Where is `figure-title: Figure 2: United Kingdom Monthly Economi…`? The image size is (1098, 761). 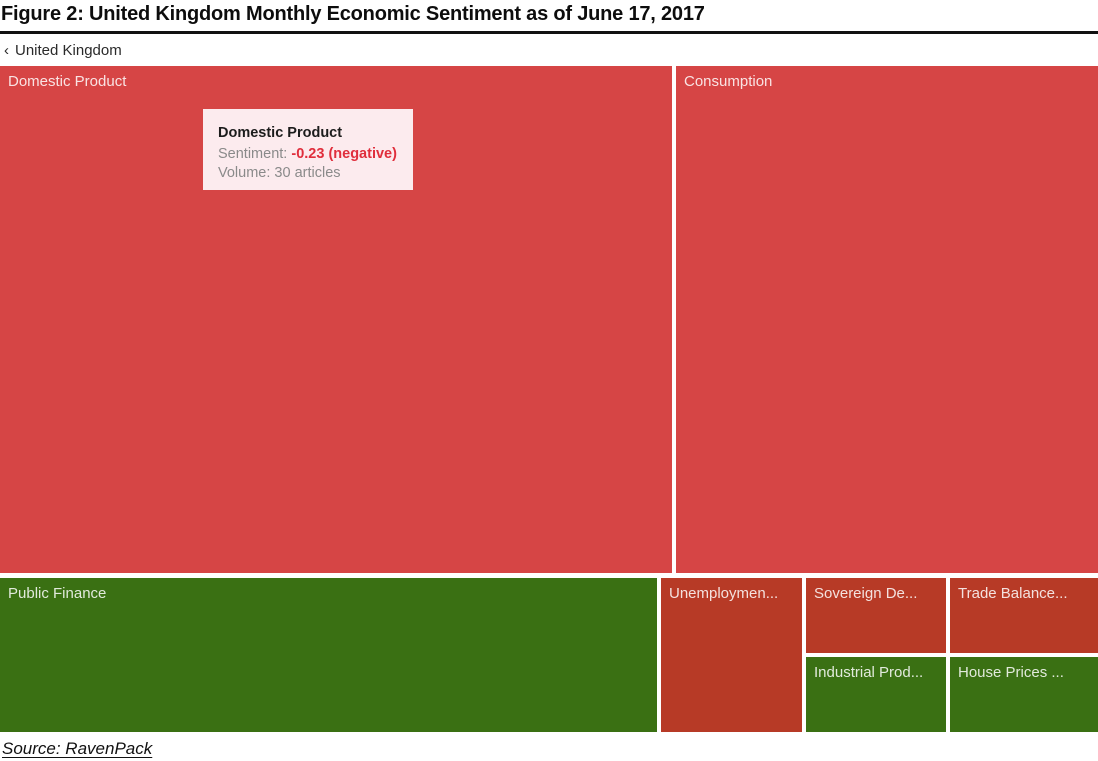
figure-title: Figure 2: United Kingdom Monthly Economi… is located at coordinates (353, 14).